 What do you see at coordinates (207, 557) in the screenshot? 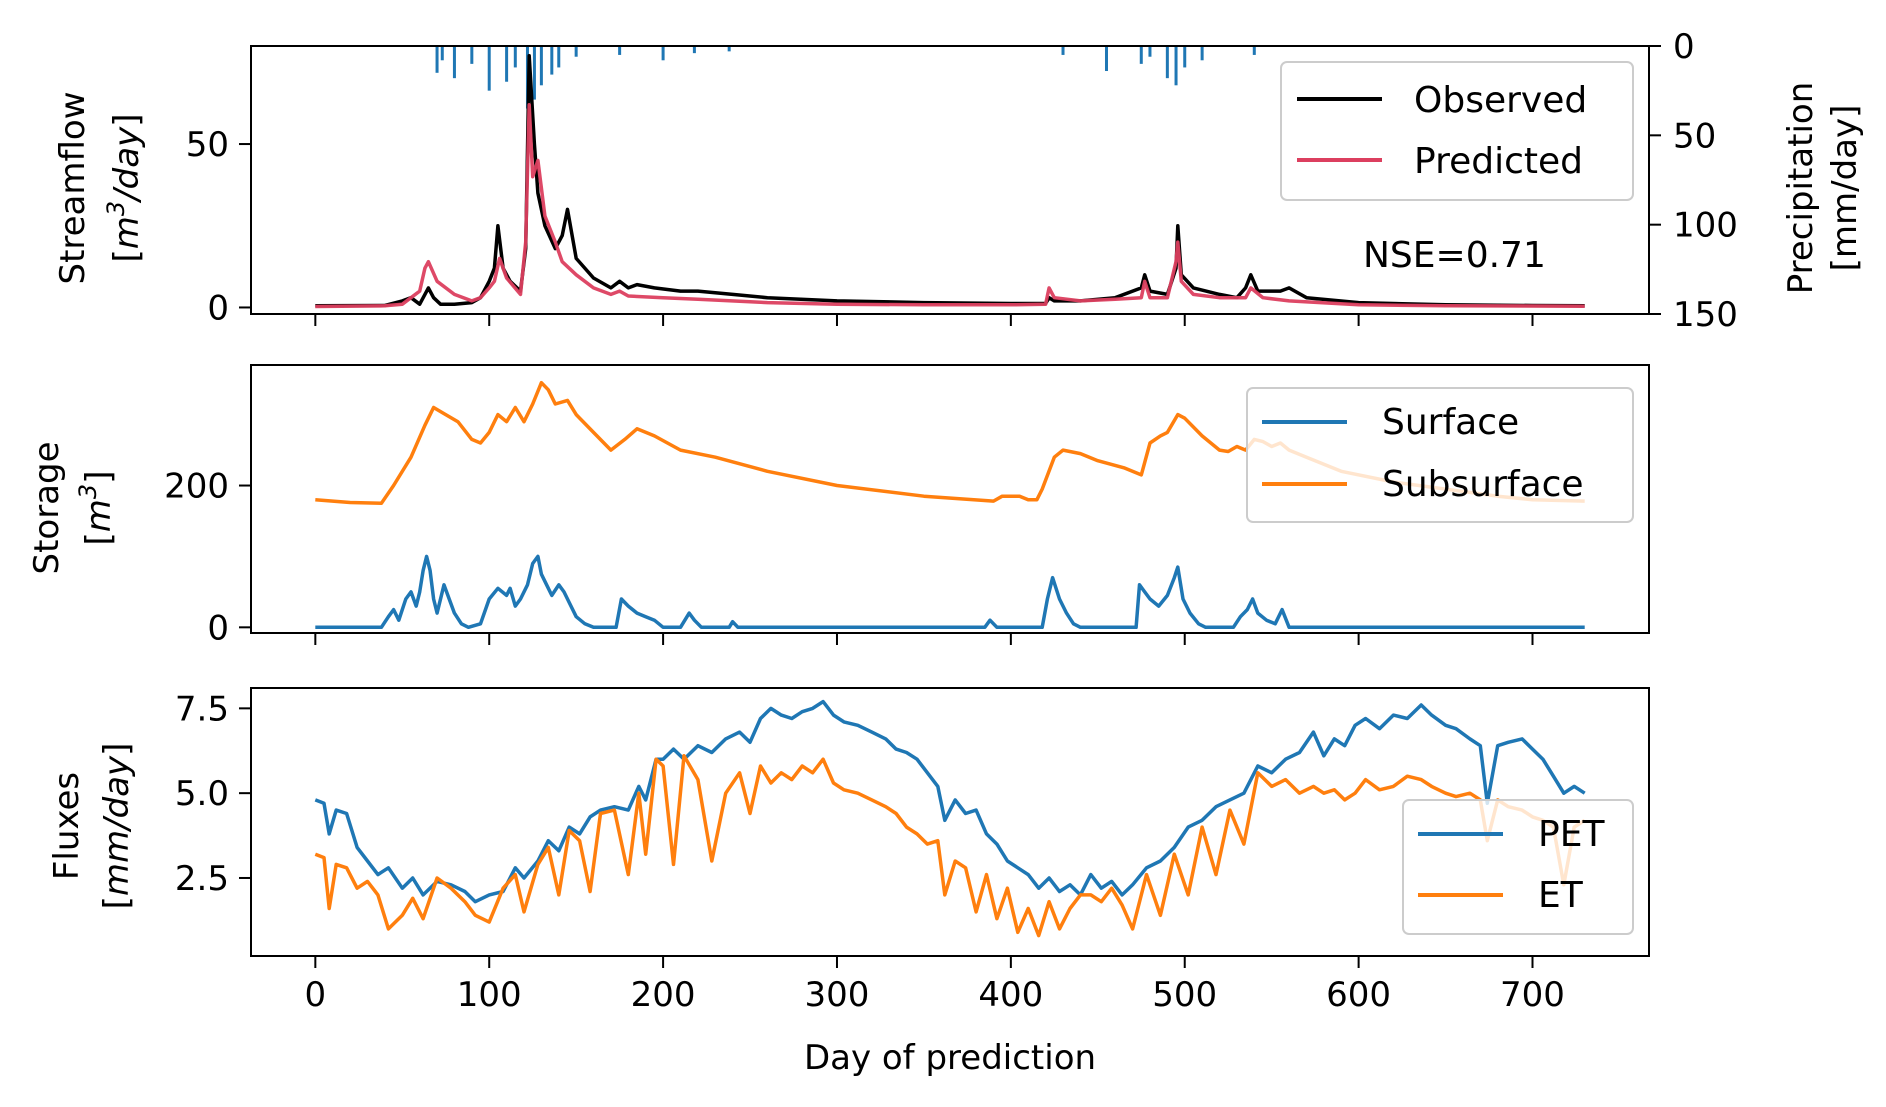
I see `storage-y-ticks: 0 200` at bounding box center [207, 557].